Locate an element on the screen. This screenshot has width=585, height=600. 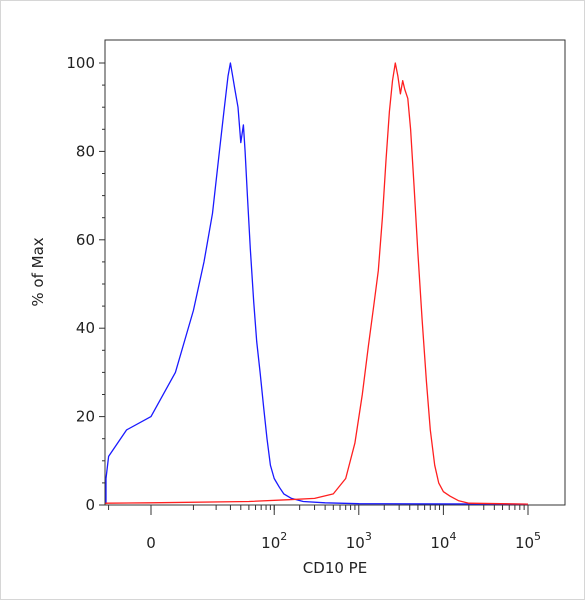
y-tick-label: 40 is located at coordinates (85, 328).